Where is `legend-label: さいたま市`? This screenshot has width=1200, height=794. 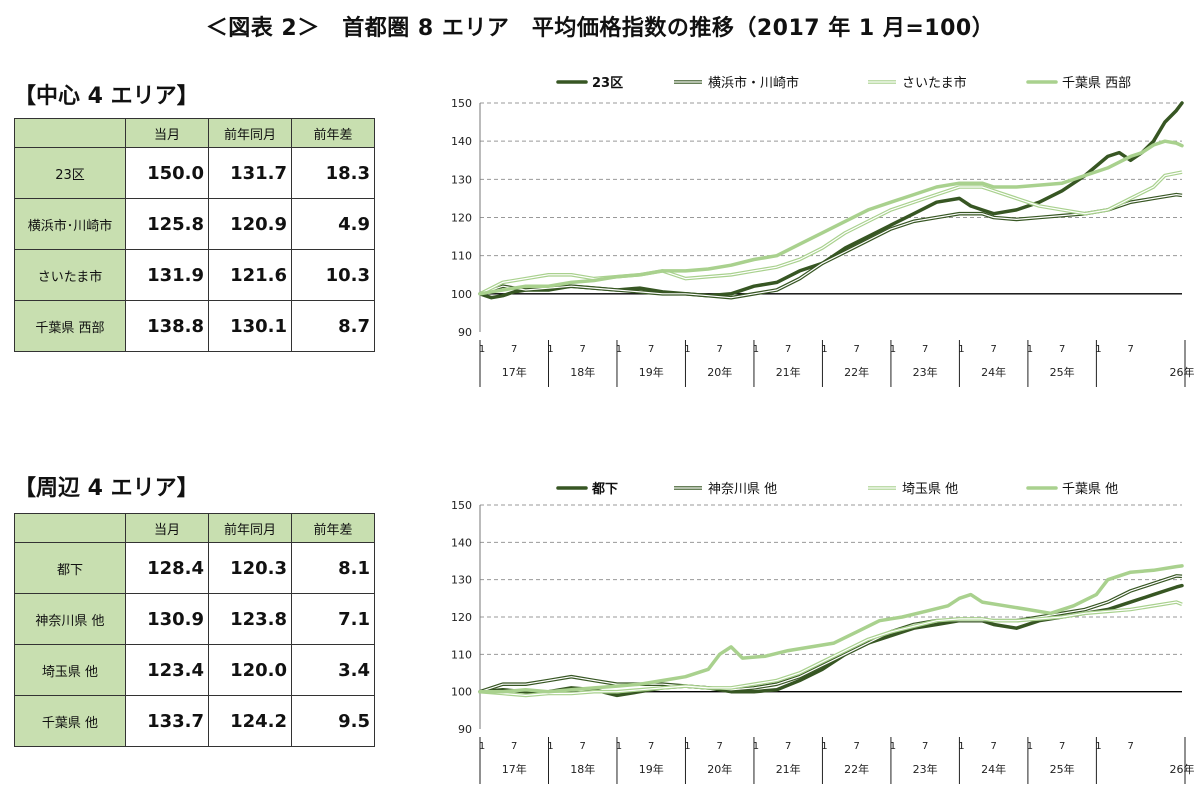
legend-label: さいたま市 is located at coordinates (934, 83).